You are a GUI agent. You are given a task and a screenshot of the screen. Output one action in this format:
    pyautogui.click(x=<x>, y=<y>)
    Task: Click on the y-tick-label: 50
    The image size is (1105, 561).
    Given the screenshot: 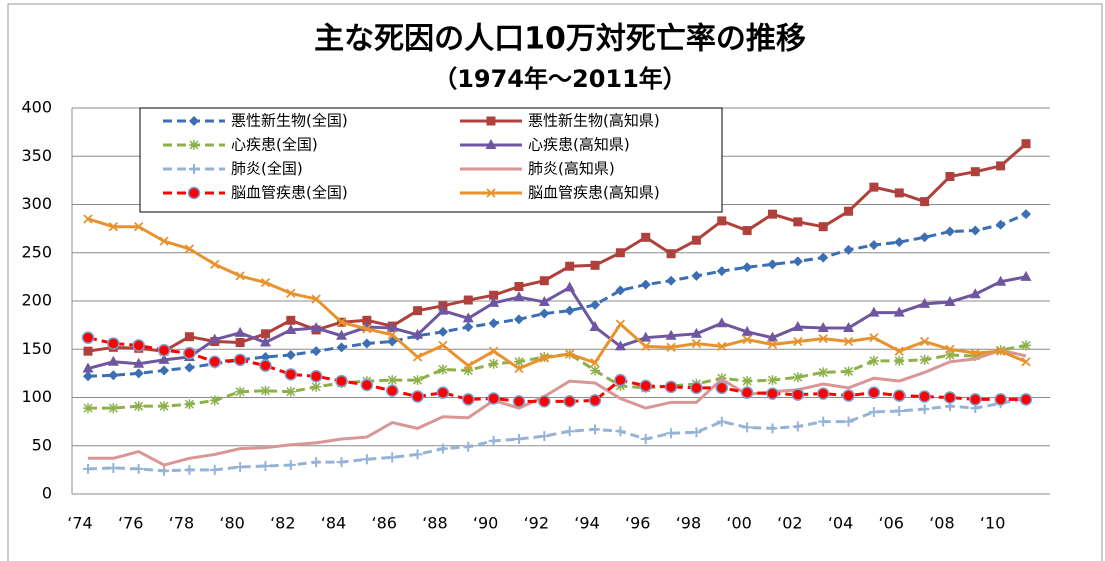 What is the action you would take?
    pyautogui.click(x=42, y=444)
    